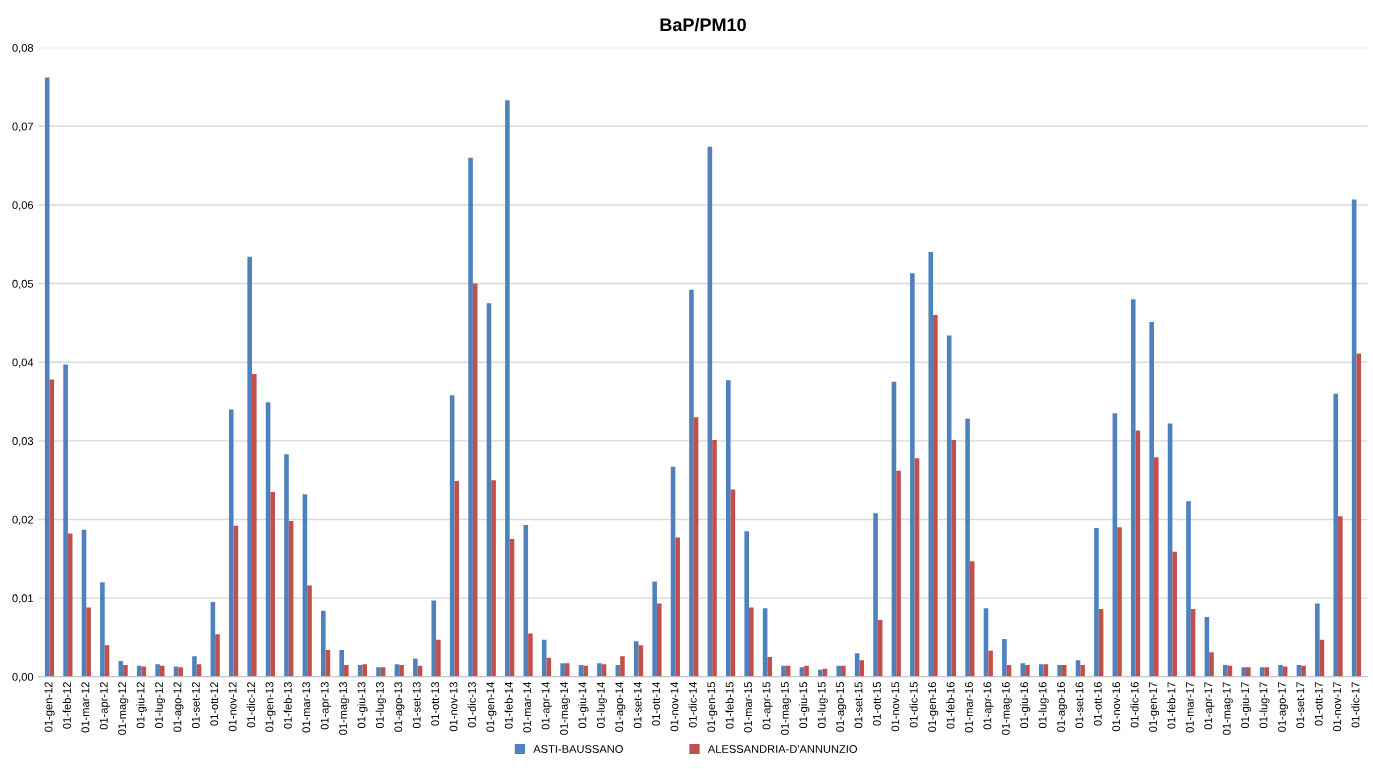  Describe the element at coordinates (527, 707) in the screenshot. I see `x-tick-label: 01-mar-14` at that location.